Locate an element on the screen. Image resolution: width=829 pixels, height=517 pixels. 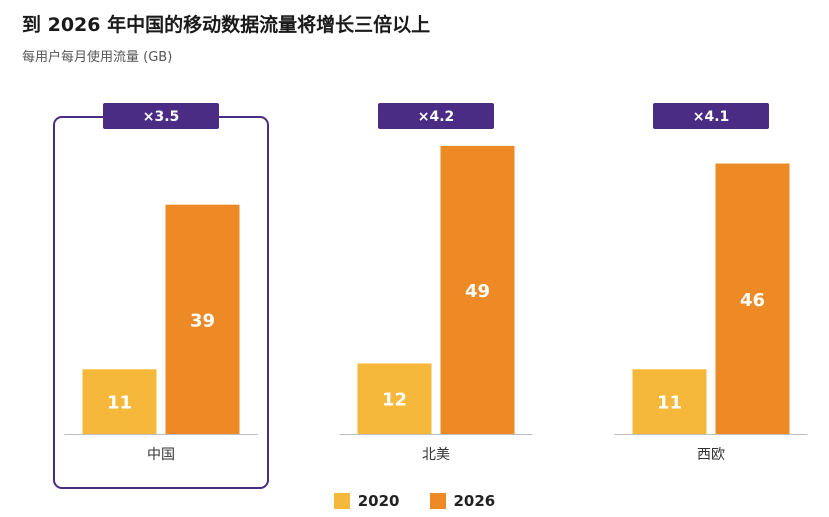
multiplier-badge-western-europe is located at coordinates (711, 116).